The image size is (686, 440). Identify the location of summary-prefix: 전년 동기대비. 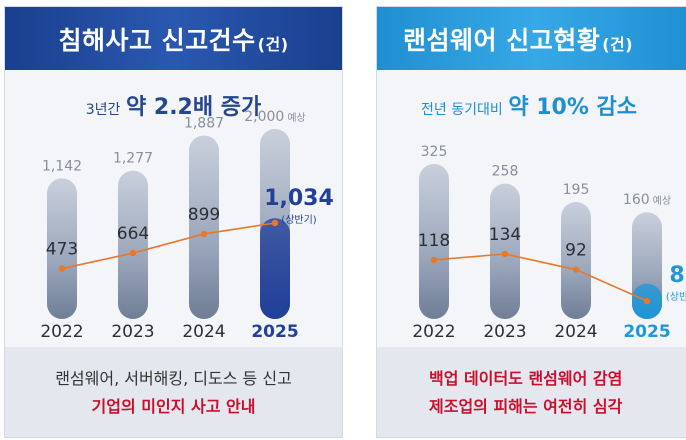
(462, 110).